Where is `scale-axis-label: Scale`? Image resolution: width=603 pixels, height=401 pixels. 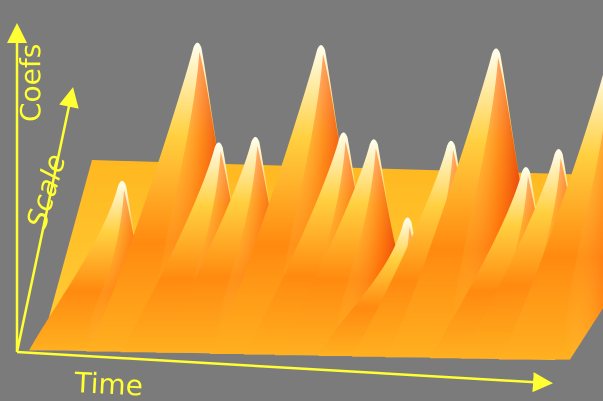 scale-axis-label: Scale is located at coordinates (46, 191).